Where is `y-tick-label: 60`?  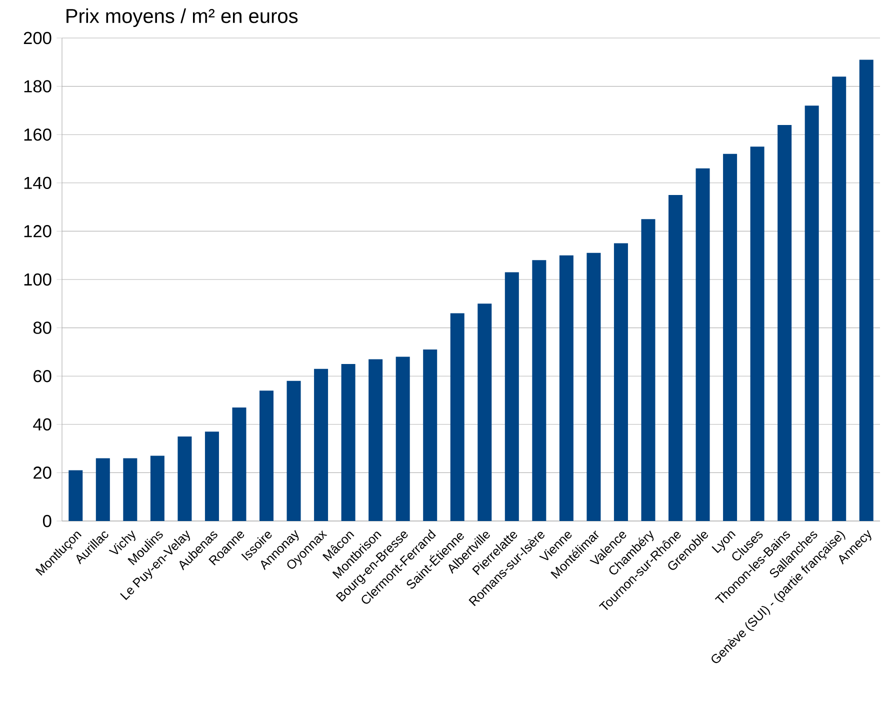 y-tick-label: 60 is located at coordinates (43, 376).